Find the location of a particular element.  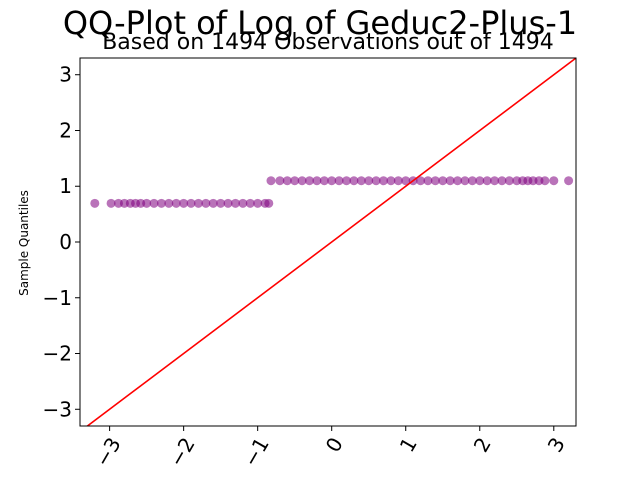

y-axis-label: Sample Quantiles is located at coordinates (24, 243).